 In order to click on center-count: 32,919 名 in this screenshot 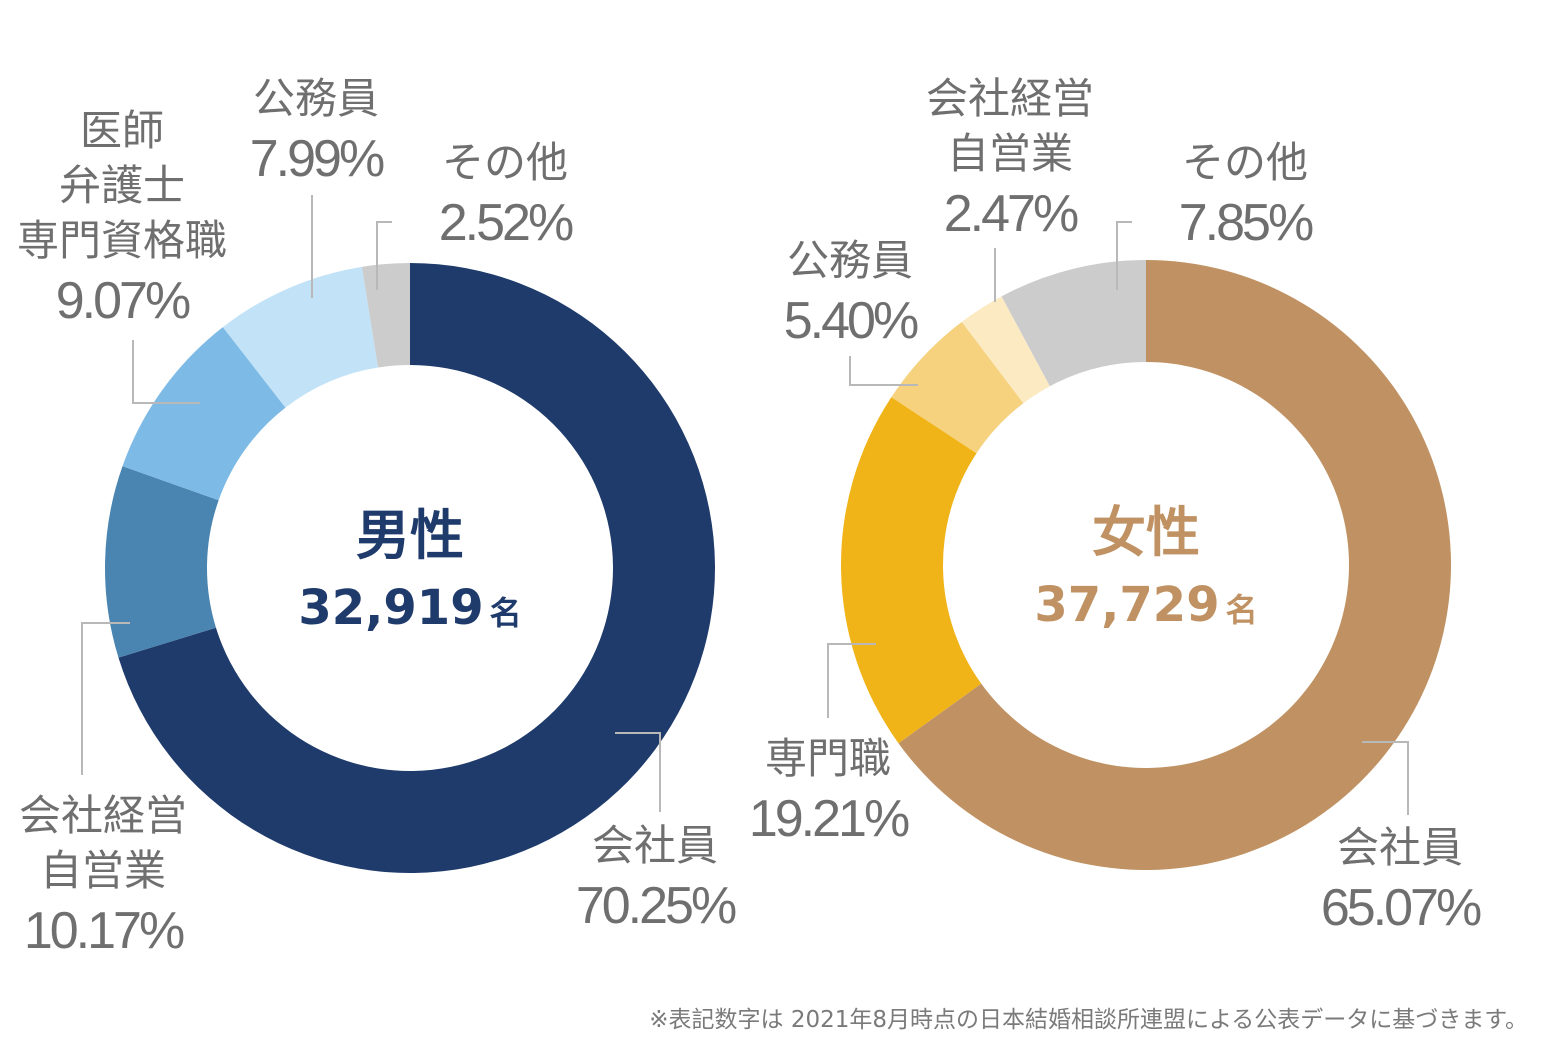, I will do `click(409, 608)`.